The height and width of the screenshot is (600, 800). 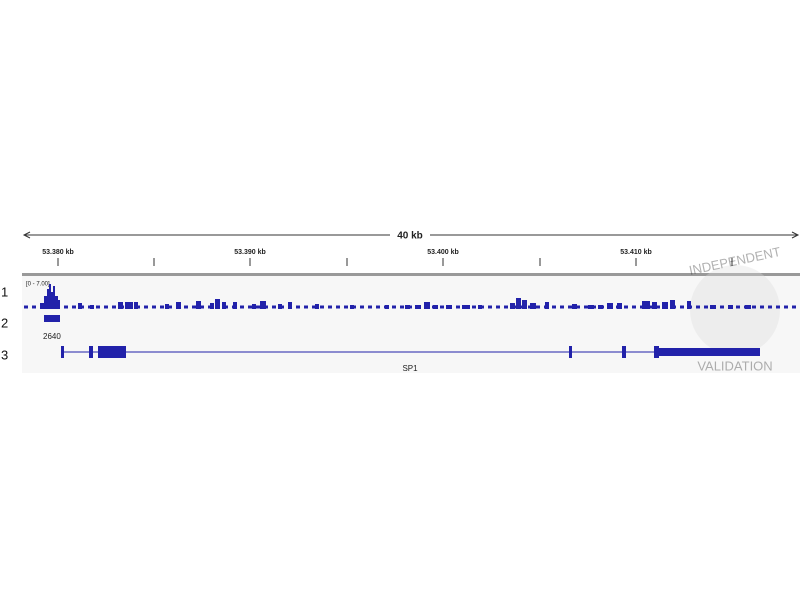 I want to click on track-number: 3, so click(x=4, y=354).